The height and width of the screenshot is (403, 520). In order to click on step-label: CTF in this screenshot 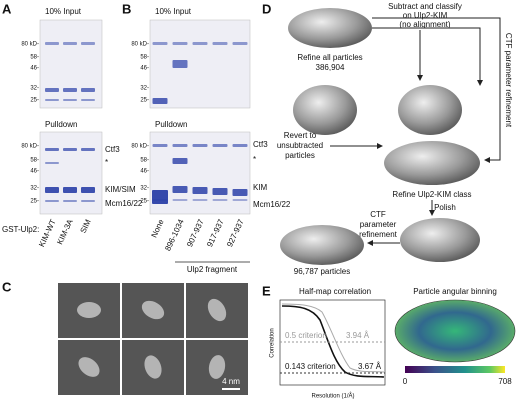, I will do `click(378, 214)`.